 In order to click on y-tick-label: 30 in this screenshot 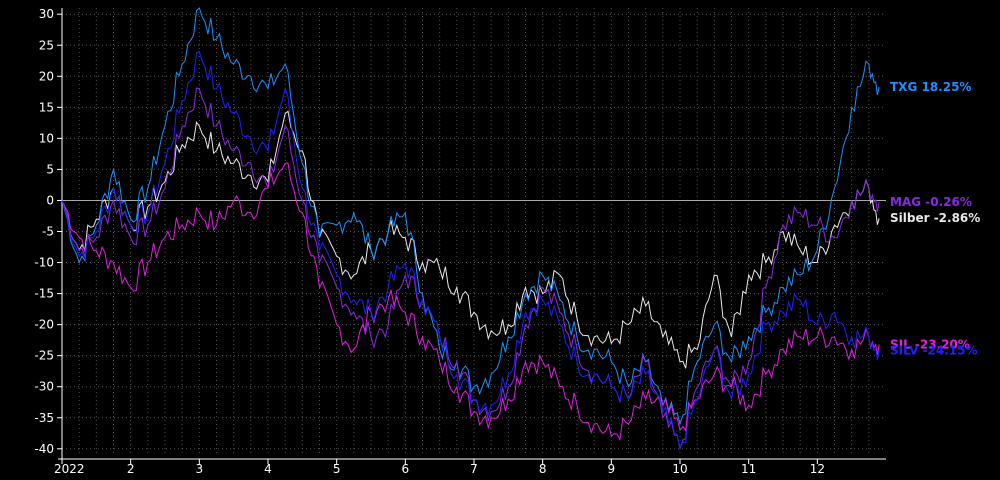, I will do `click(46, 14)`.